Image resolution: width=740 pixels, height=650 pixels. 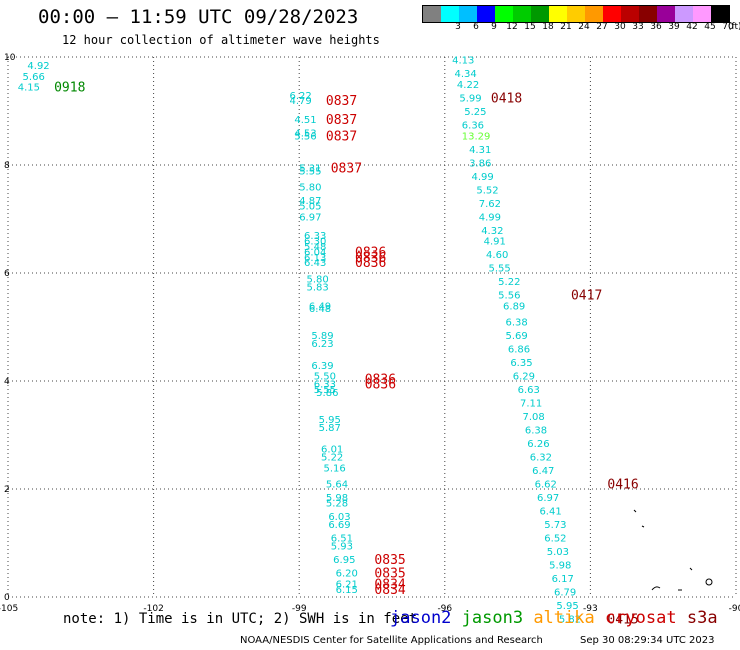 I want to click on wave-height-label: 5.89, so click(x=322, y=336).